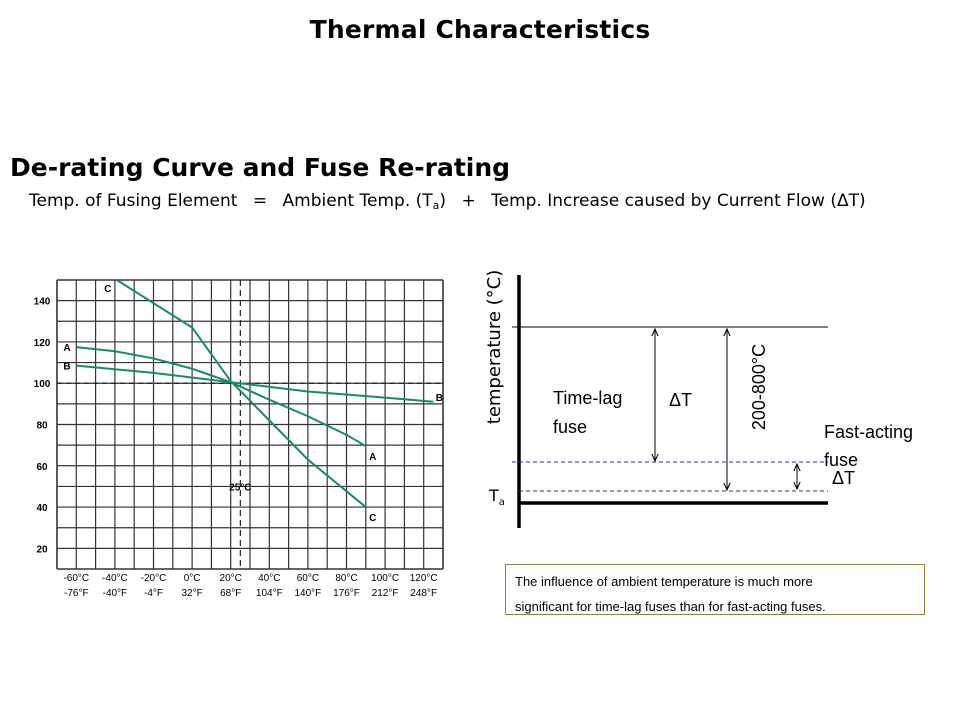  Describe the element at coordinates (115, 578) in the screenshot. I see `x-tick-label-celsius: -40°C` at that location.